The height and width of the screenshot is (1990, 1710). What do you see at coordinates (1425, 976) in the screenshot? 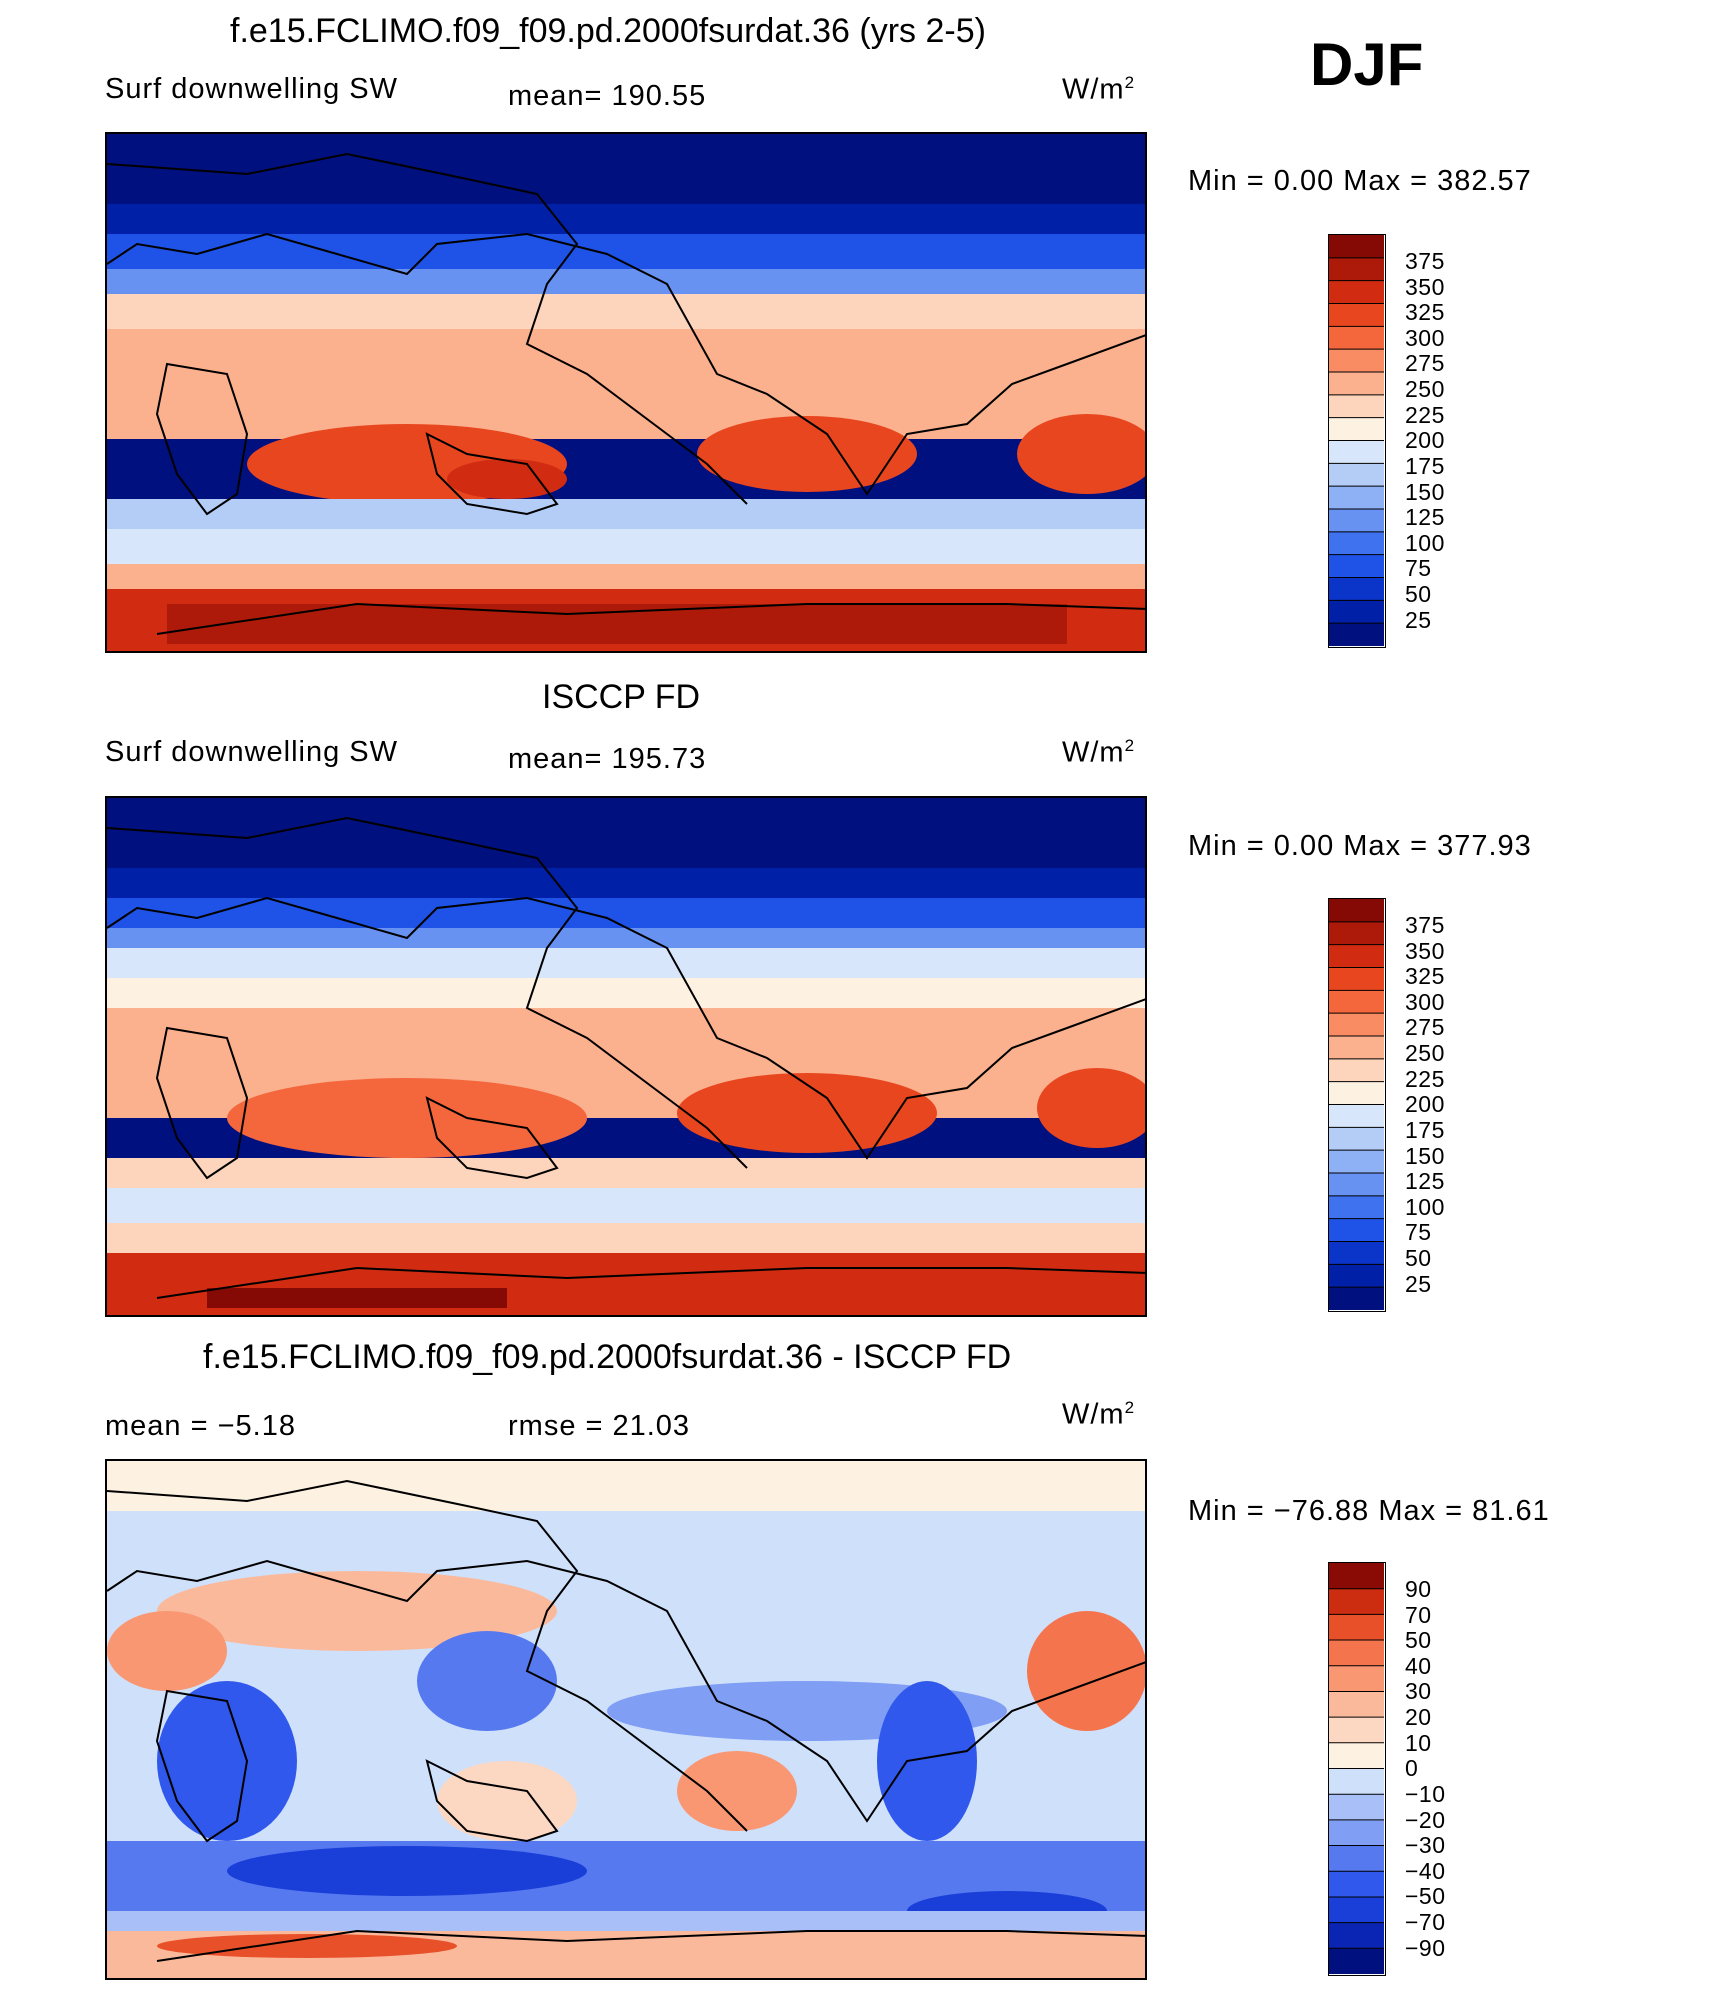
I see `colorbar-tick: 325` at bounding box center [1425, 976].